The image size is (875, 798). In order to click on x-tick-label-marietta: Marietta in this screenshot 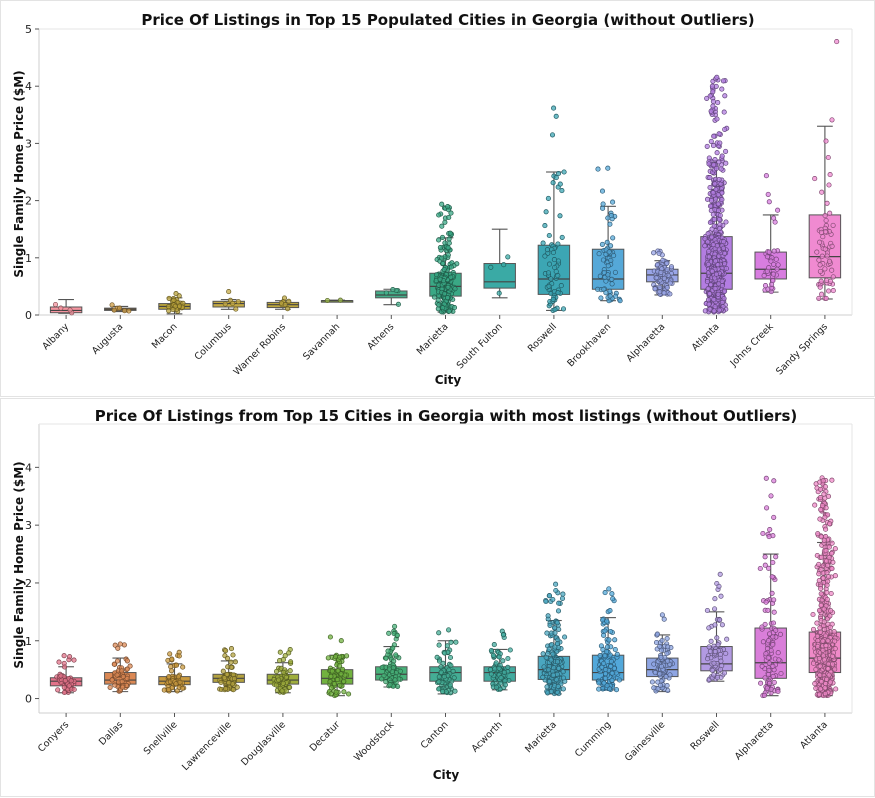, I will do `click(541, 737)`.